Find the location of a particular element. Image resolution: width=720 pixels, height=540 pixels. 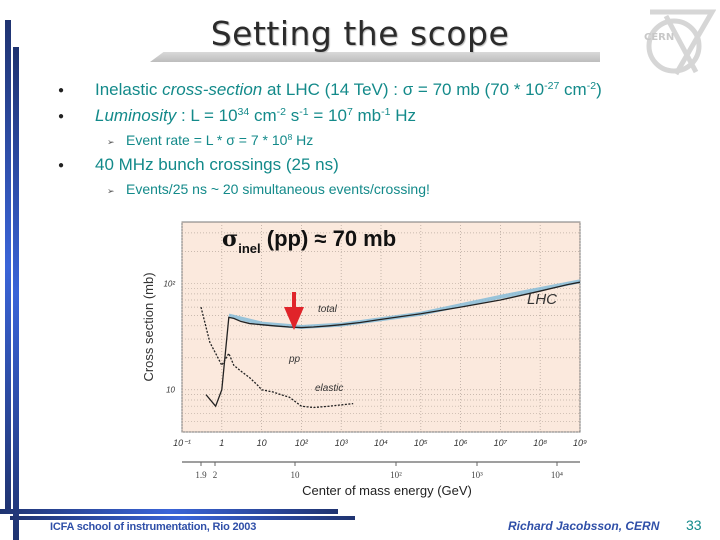

lhc-label: LHC is located at coordinates (542, 299).